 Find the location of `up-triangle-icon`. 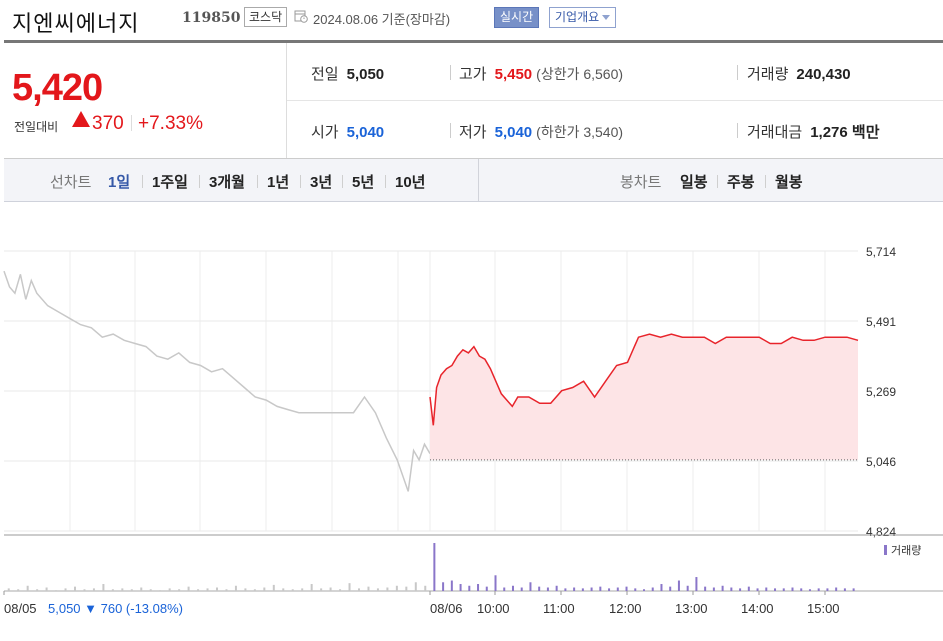

up-triangle-icon is located at coordinates (81, 119).